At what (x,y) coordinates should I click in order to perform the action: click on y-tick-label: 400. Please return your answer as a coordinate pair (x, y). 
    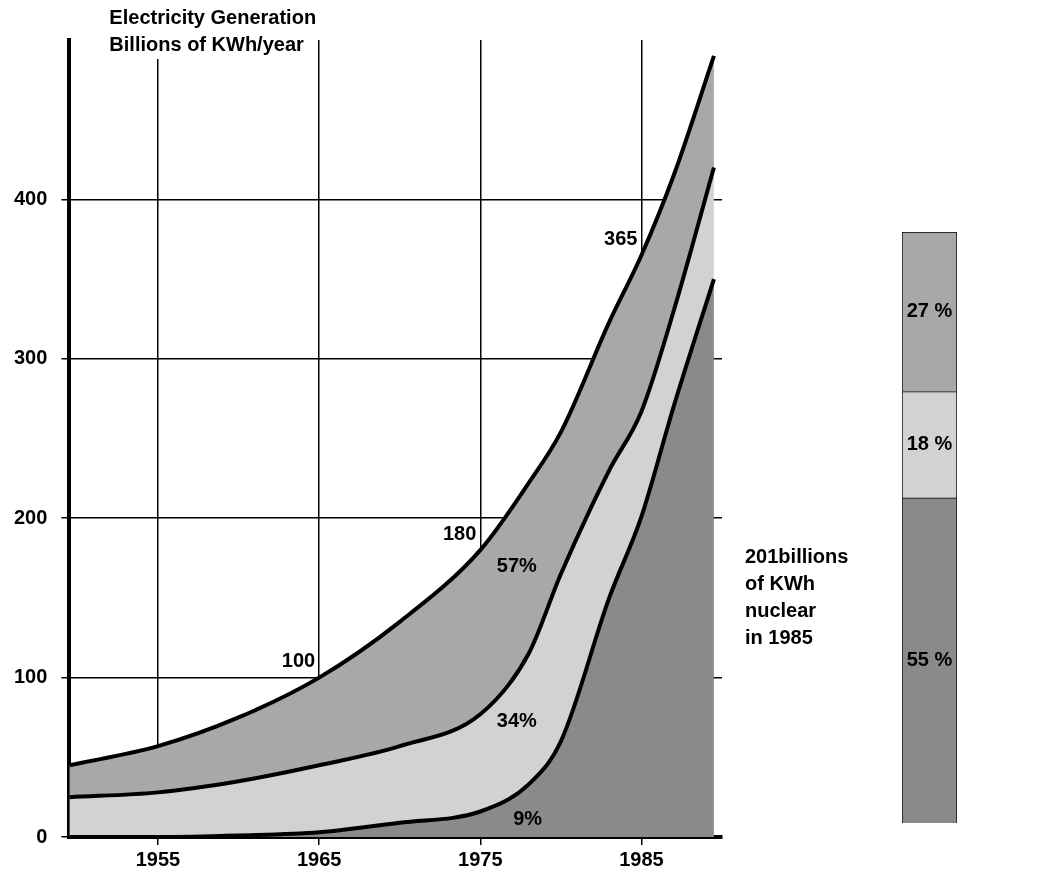
    Looking at the image, I should click on (30, 197).